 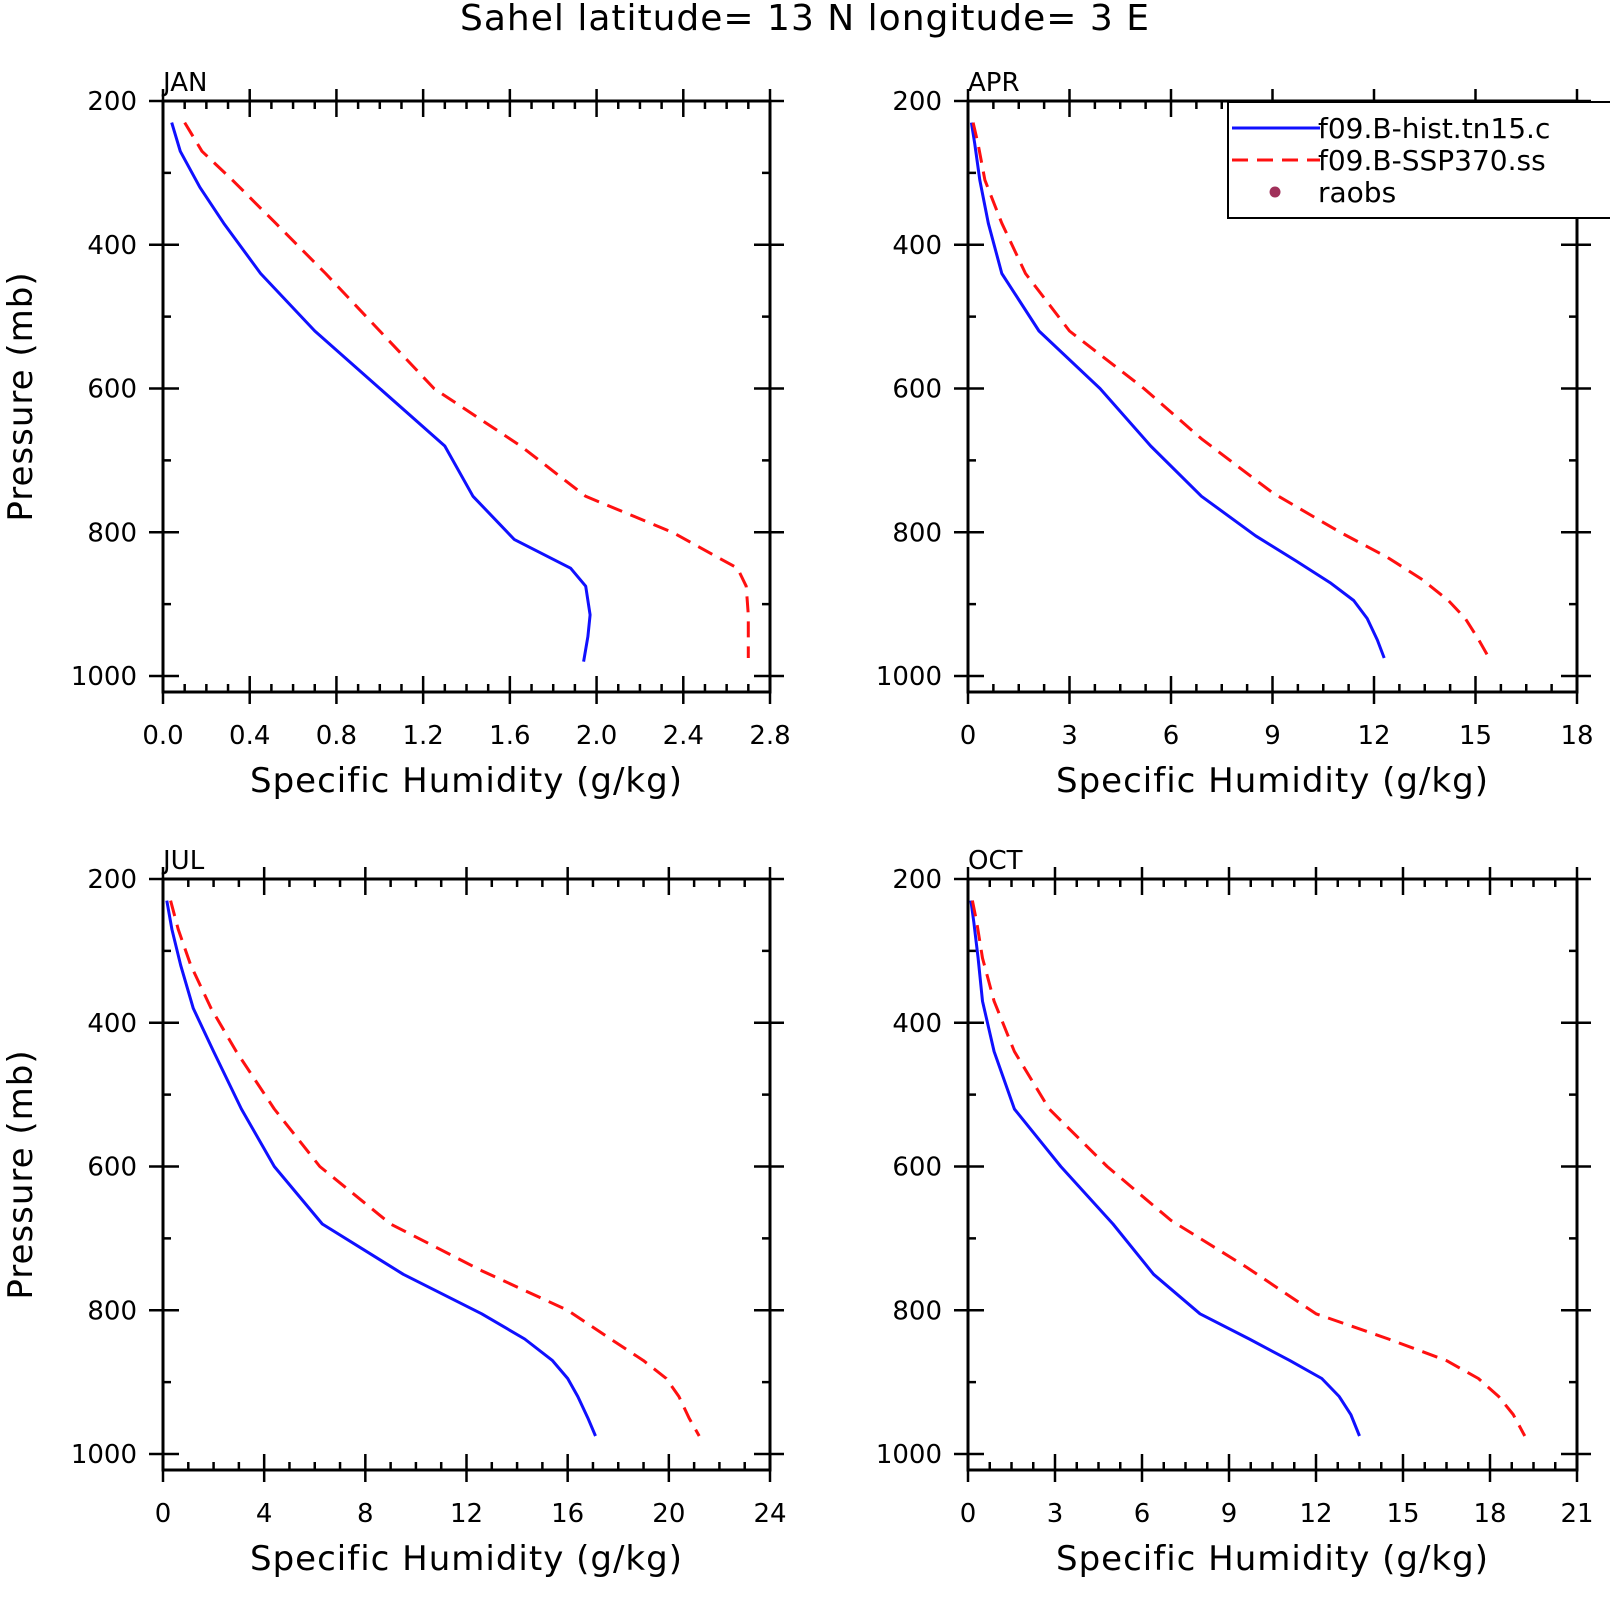 What do you see at coordinates (668, 1514) in the screenshot?
I see `x-tick-label: 20` at bounding box center [668, 1514].